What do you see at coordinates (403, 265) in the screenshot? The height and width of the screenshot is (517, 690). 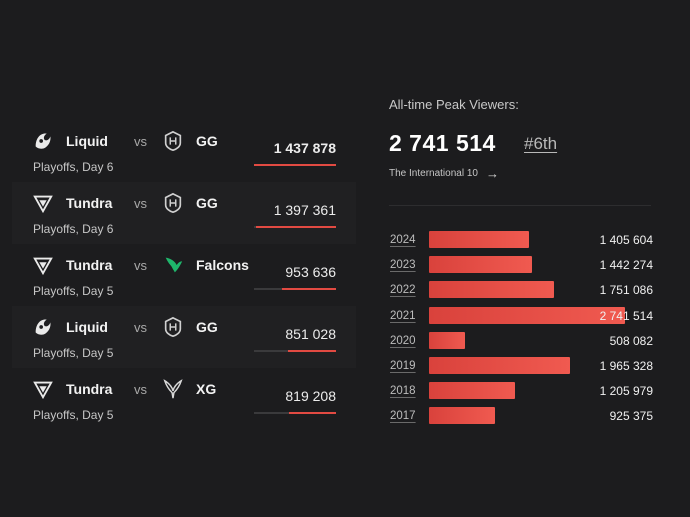 I see `year-link: 2023` at bounding box center [403, 265].